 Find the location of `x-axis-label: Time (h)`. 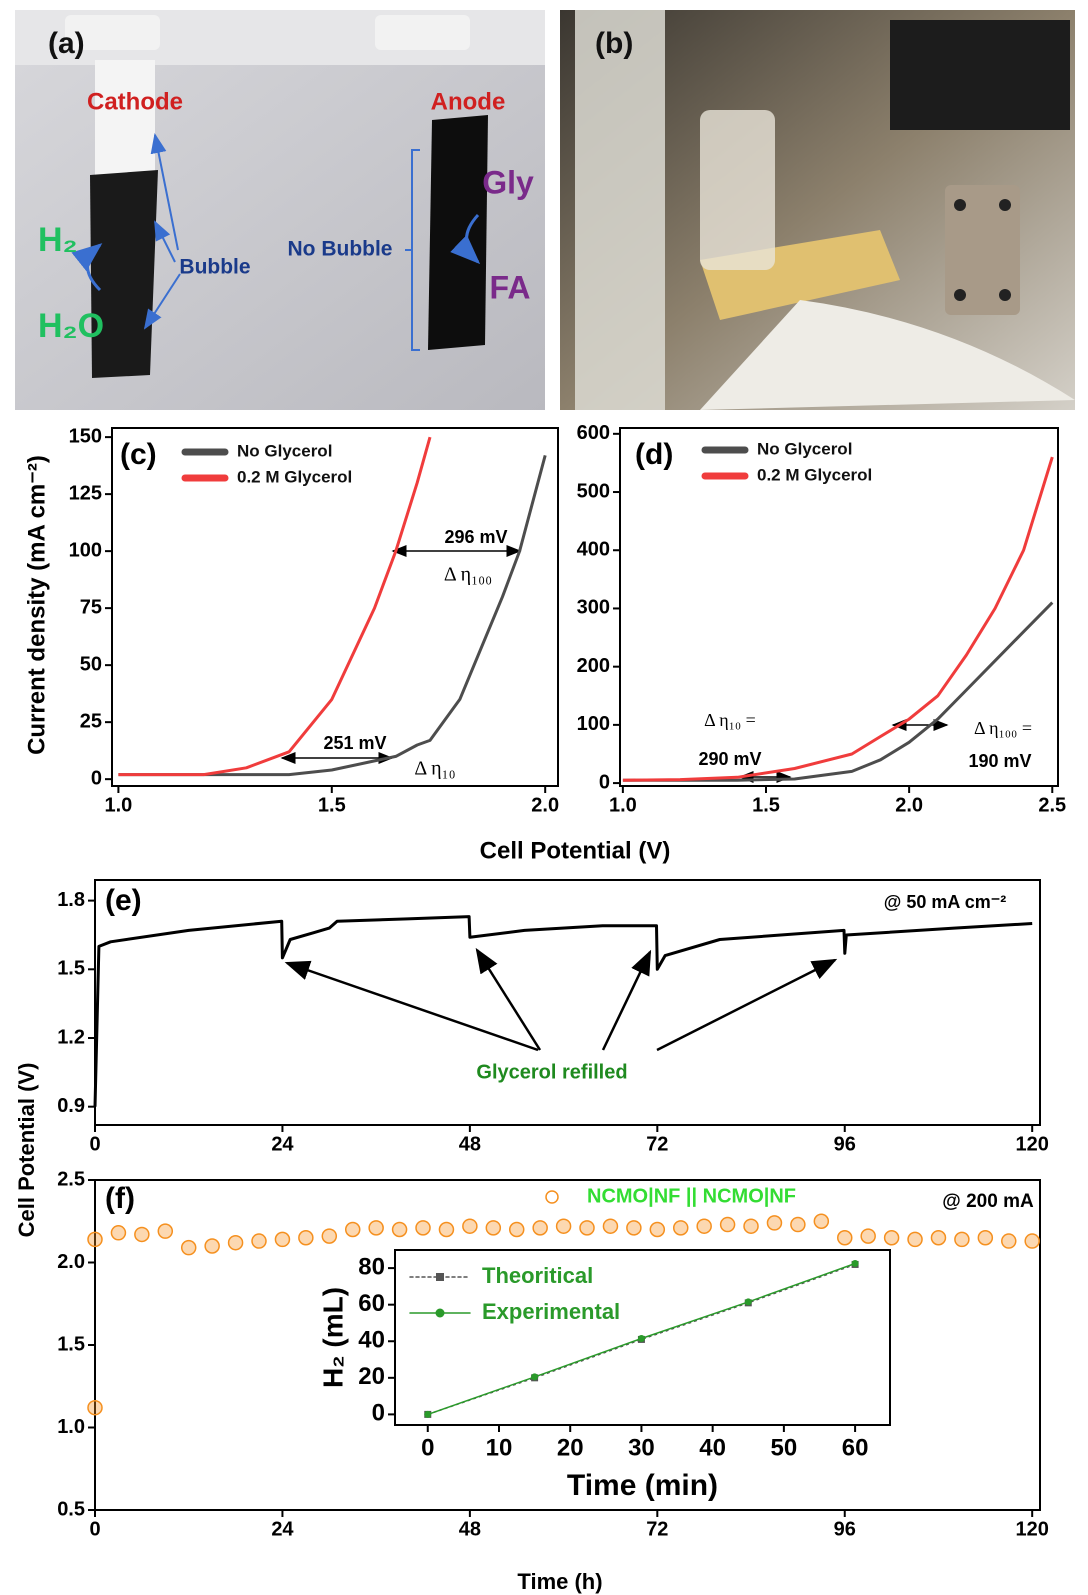

x-axis-label: Time (h) is located at coordinates (559, 1581).